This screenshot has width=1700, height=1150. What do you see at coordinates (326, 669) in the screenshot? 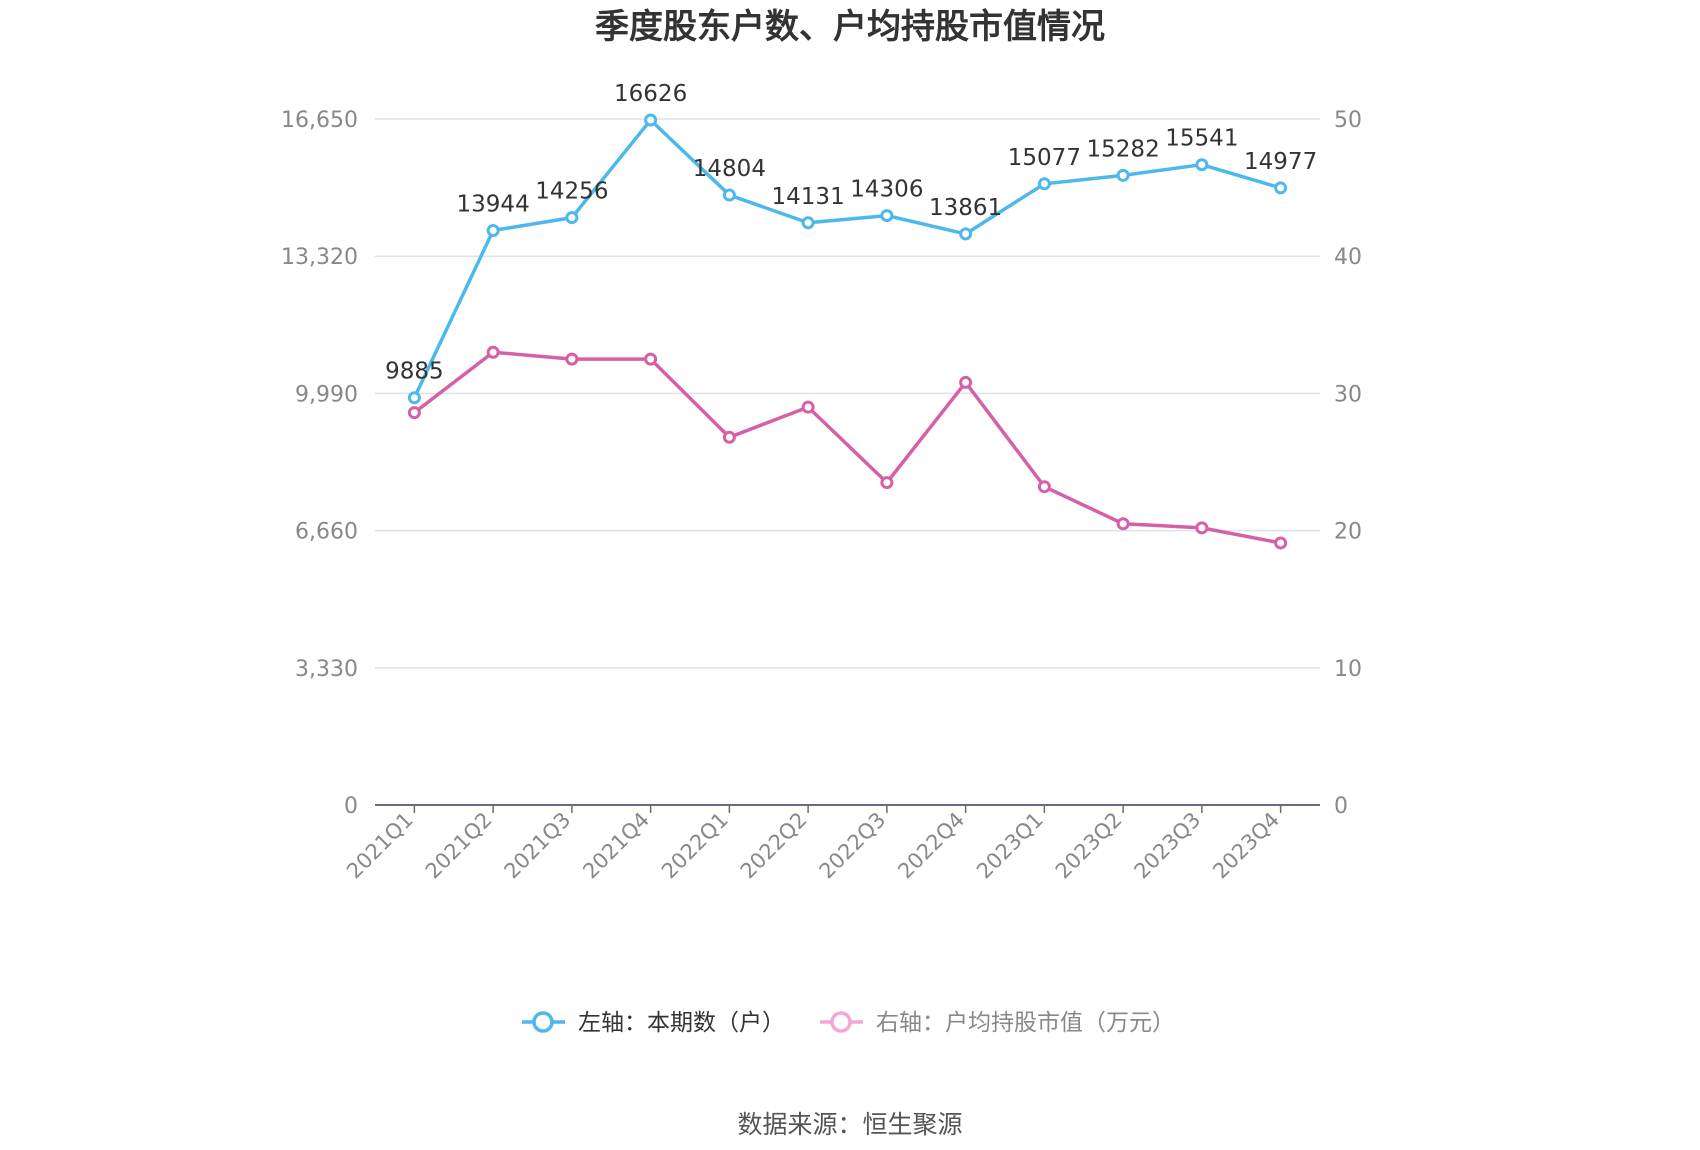
I see `left-tick-label: 3,330` at bounding box center [326, 669].